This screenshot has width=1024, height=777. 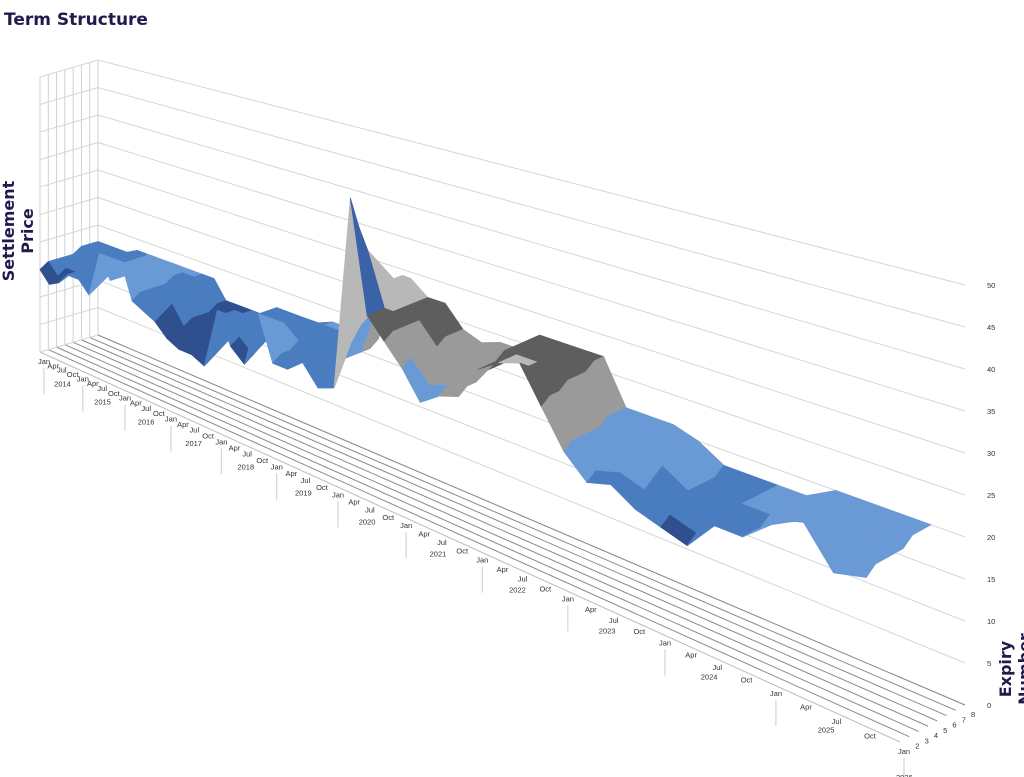 What do you see at coordinates (438, 554) in the screenshot?
I see `year-tick-label: 2021` at bounding box center [438, 554].